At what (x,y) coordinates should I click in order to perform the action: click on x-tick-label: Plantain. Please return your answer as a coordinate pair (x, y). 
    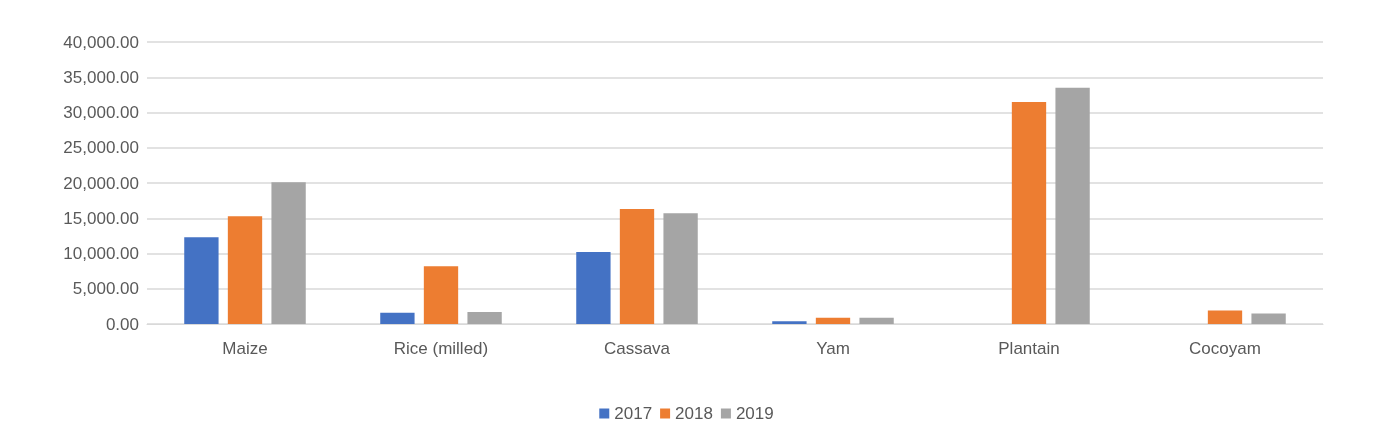
    Looking at the image, I should click on (1029, 348).